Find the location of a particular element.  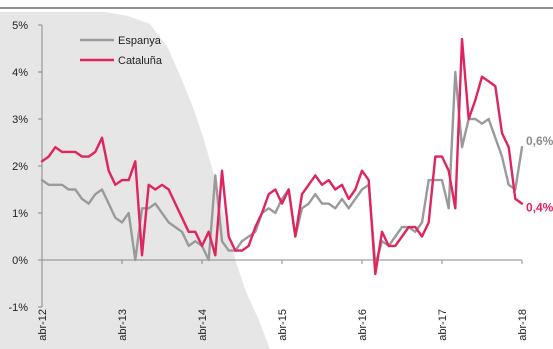

x-tick-label: abr-15 is located at coordinates (283, 325).